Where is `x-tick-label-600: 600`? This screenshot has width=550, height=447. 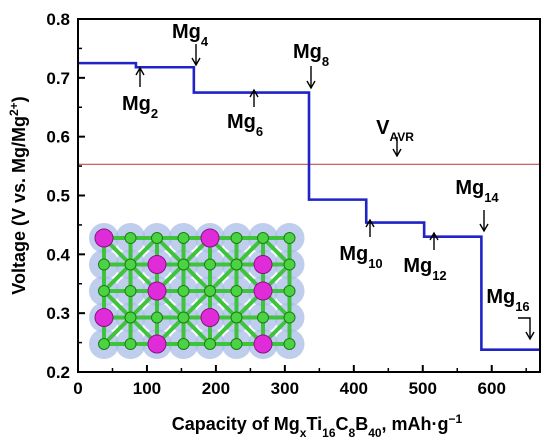
x-tick-label-600: 600 is located at coordinates (492, 388).